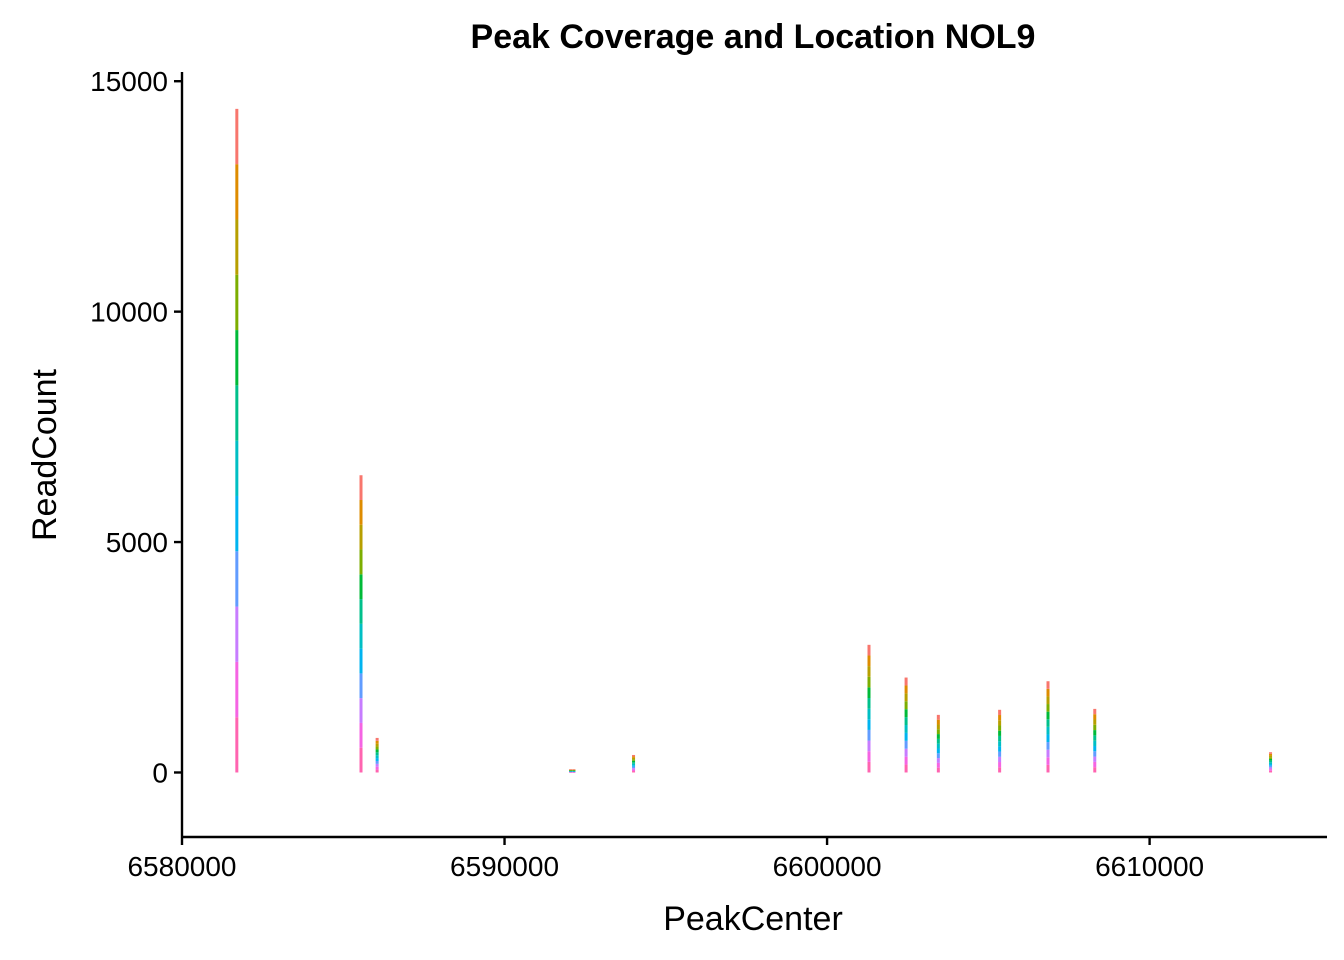  Describe the element at coordinates (181, 866) in the screenshot. I see `x-tick-label: 6580000` at that location.